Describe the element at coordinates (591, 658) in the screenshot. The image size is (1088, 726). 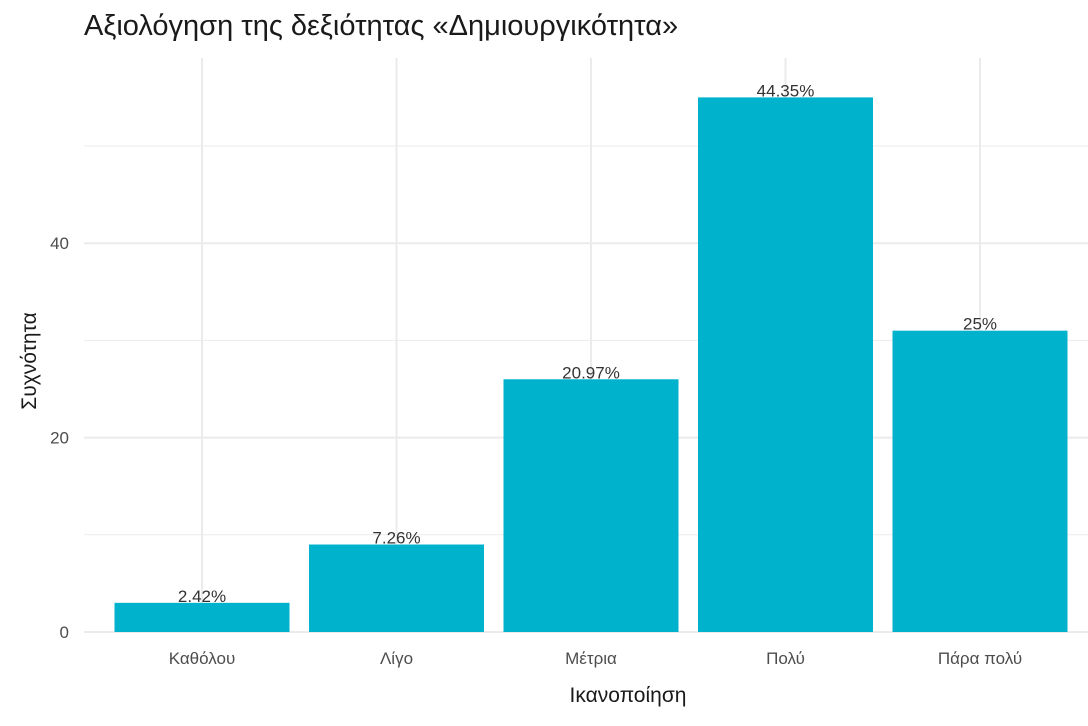
I see `x-tick-label: Μέτρια` at that location.